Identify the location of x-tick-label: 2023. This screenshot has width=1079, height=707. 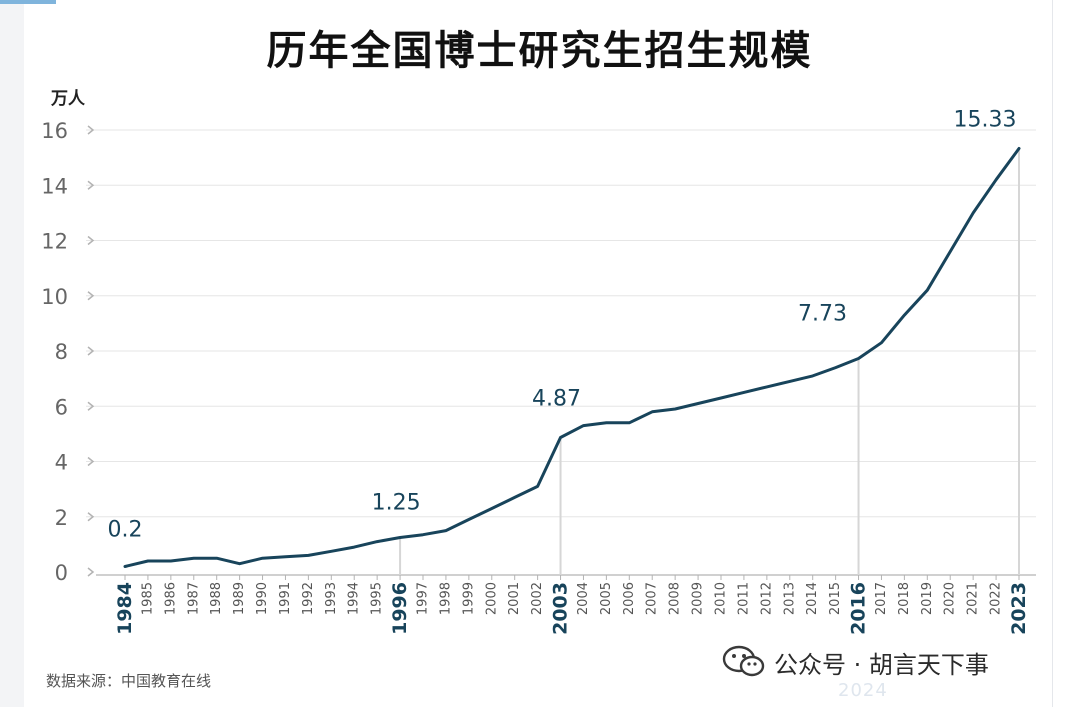
(1019, 608).